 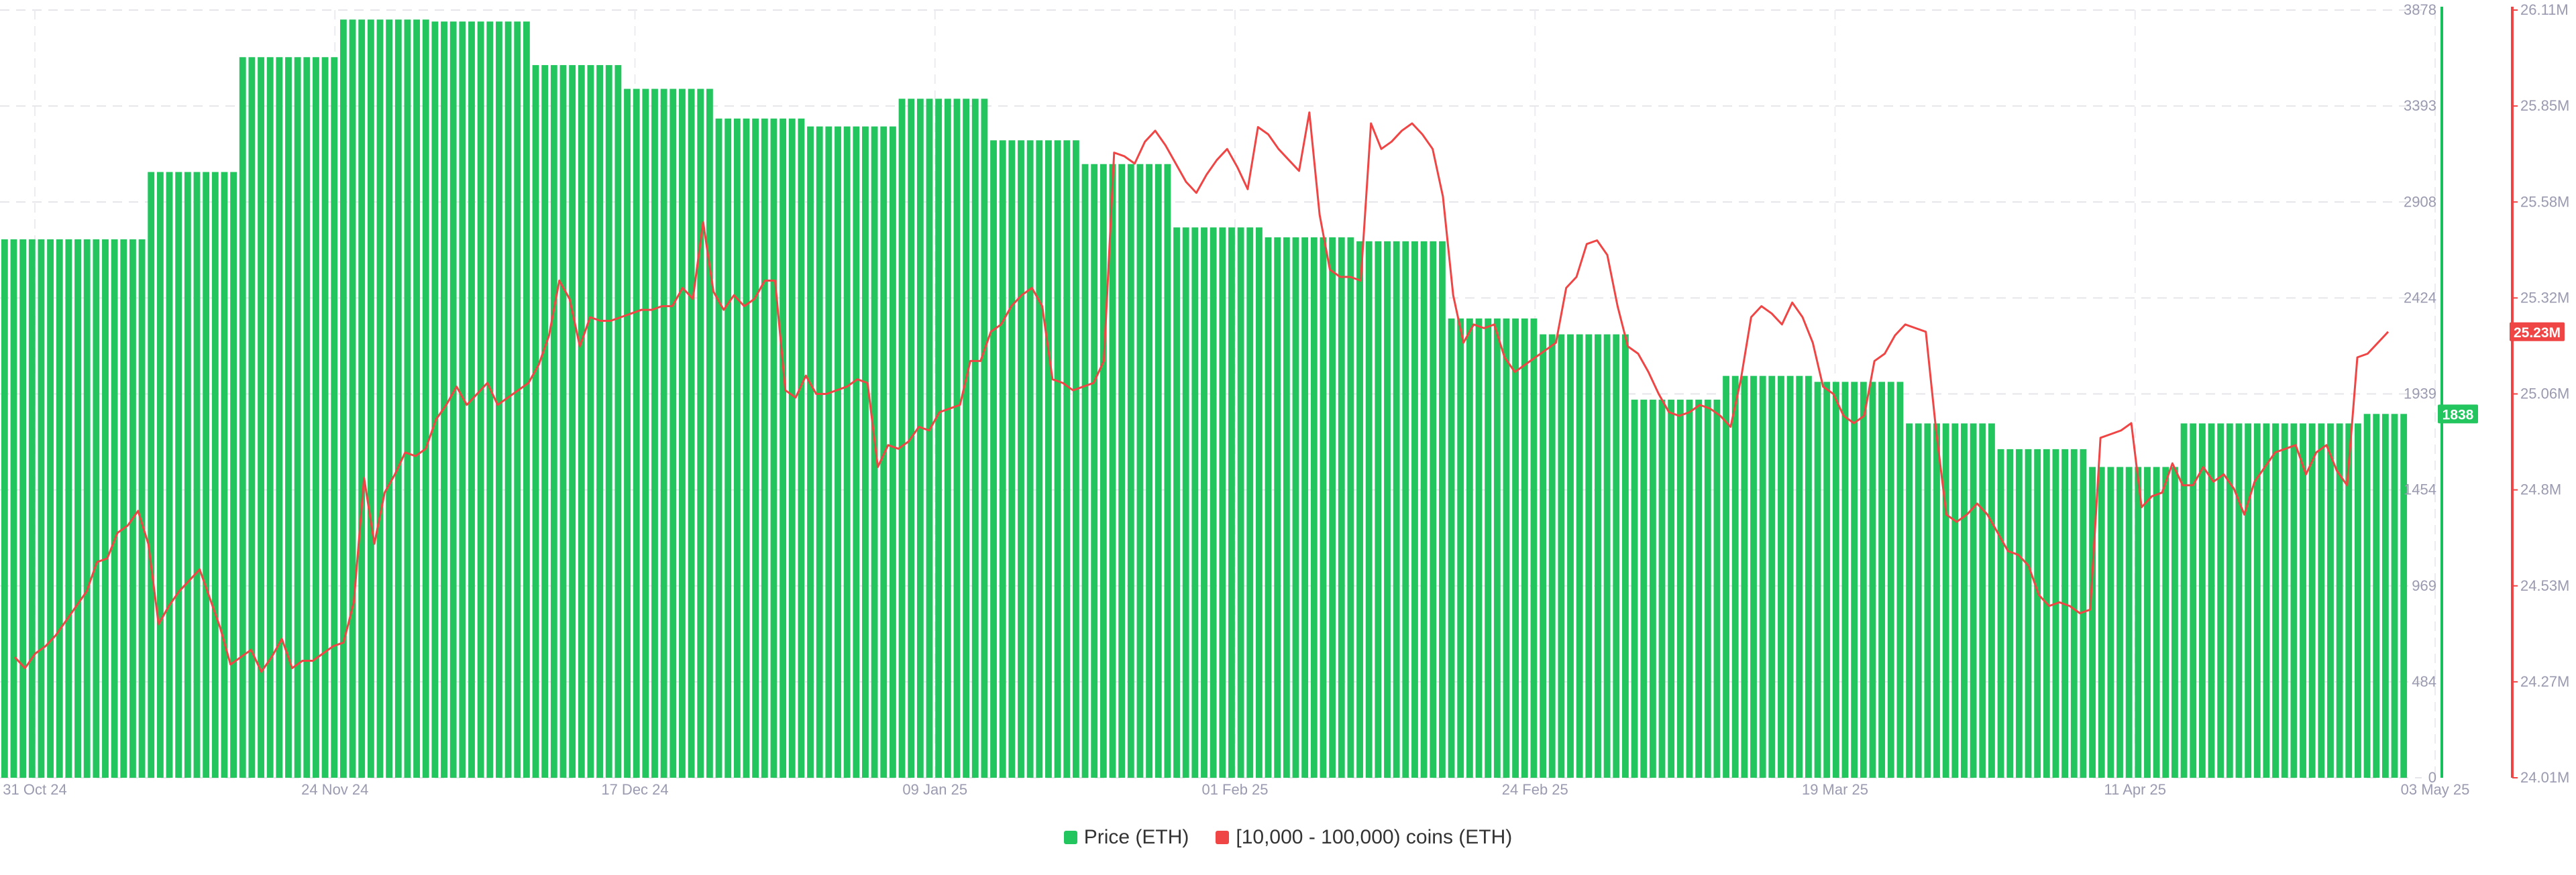 I want to click on legend-item-coins: [10,000 - 100,000) coins (ETH), so click(x=1364, y=837).